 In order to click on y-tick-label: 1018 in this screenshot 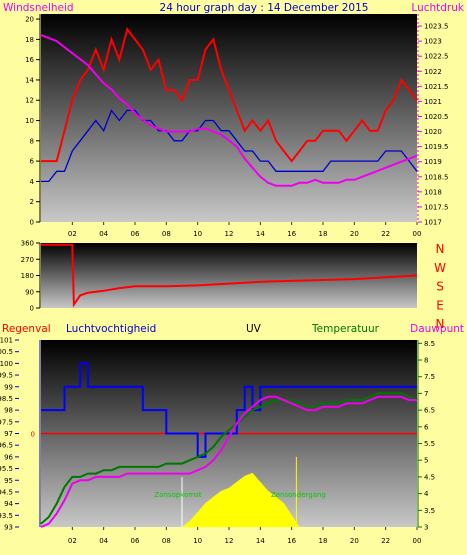, I will do `click(433, 192)`.